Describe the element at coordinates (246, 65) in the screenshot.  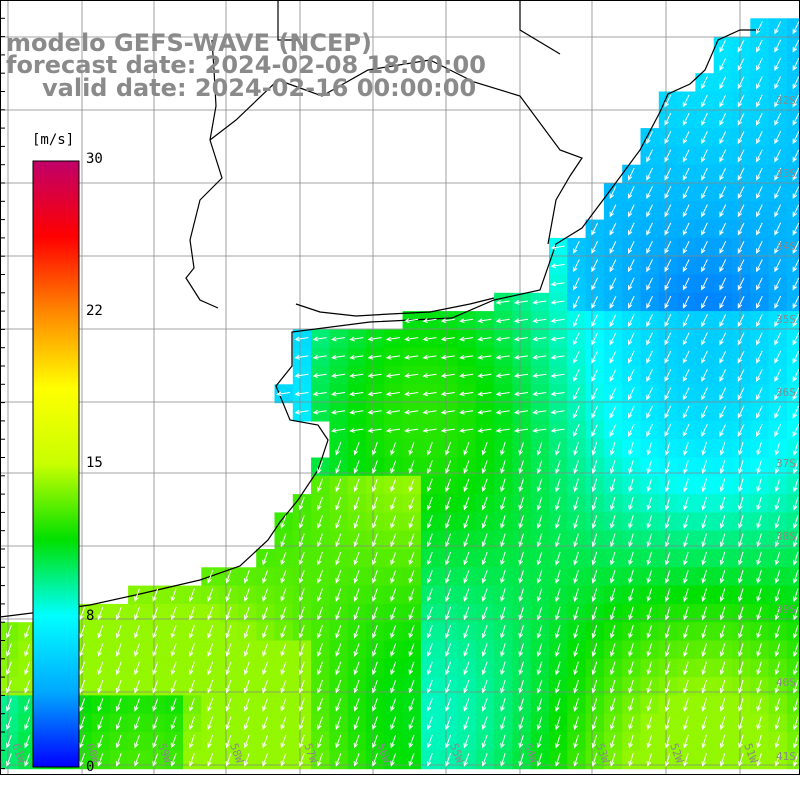
I see `forecast-date: forecast date: 2024-02-08 18:00:00` at that location.